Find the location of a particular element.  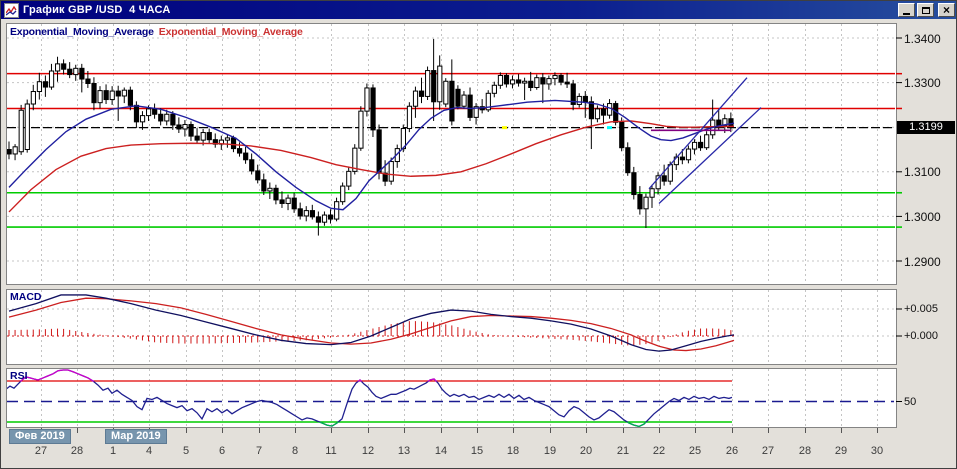

ema-slow-legend: Exponential_Moving_Average is located at coordinates (230, 32).